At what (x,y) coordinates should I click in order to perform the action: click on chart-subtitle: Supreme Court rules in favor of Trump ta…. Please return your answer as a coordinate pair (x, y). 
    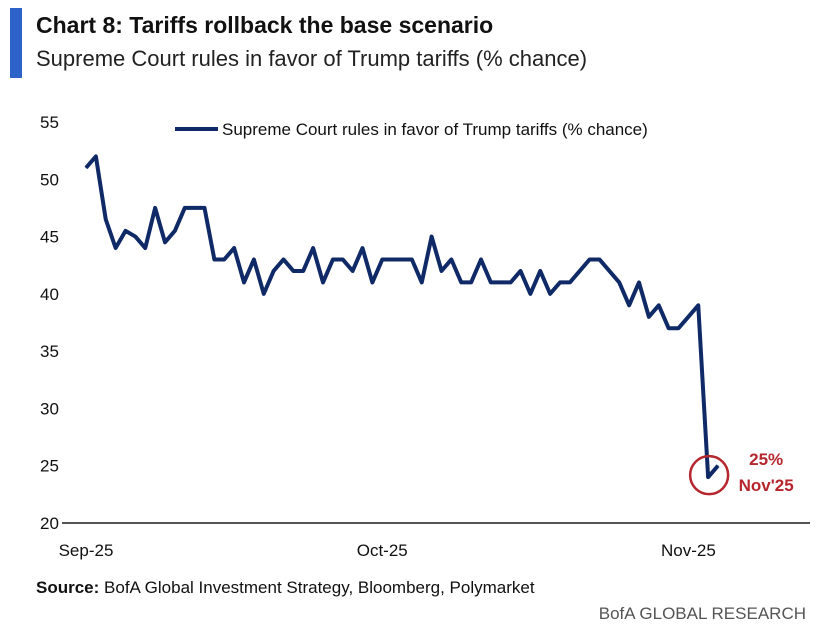
    Looking at the image, I should click on (312, 58).